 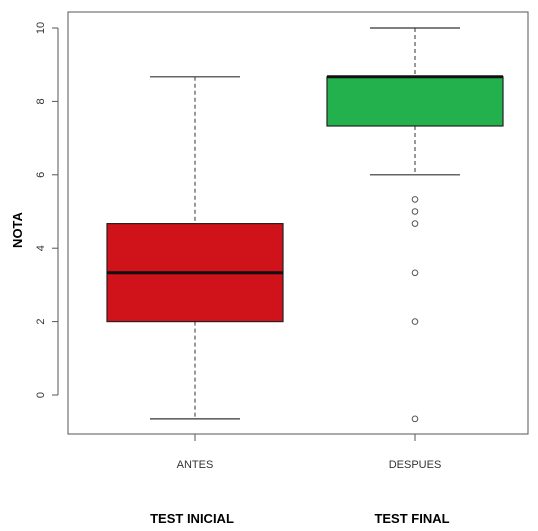 What do you see at coordinates (41, 322) in the screenshot?
I see `y-tick-label: 2` at bounding box center [41, 322].